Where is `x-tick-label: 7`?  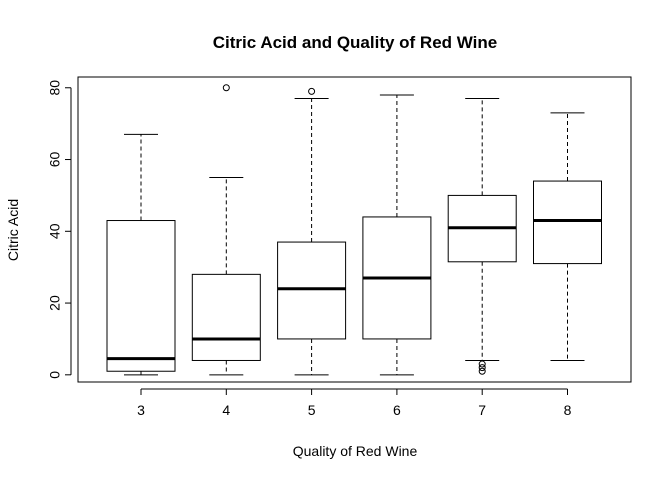 x-tick-label: 7 is located at coordinates (482, 410).